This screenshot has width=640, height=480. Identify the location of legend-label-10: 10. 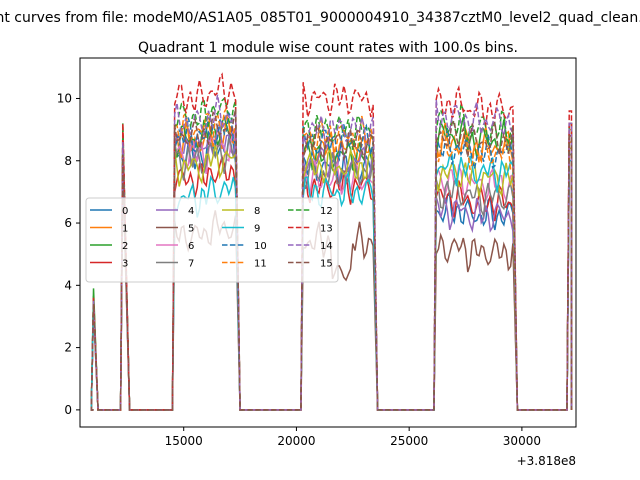
(260, 246).